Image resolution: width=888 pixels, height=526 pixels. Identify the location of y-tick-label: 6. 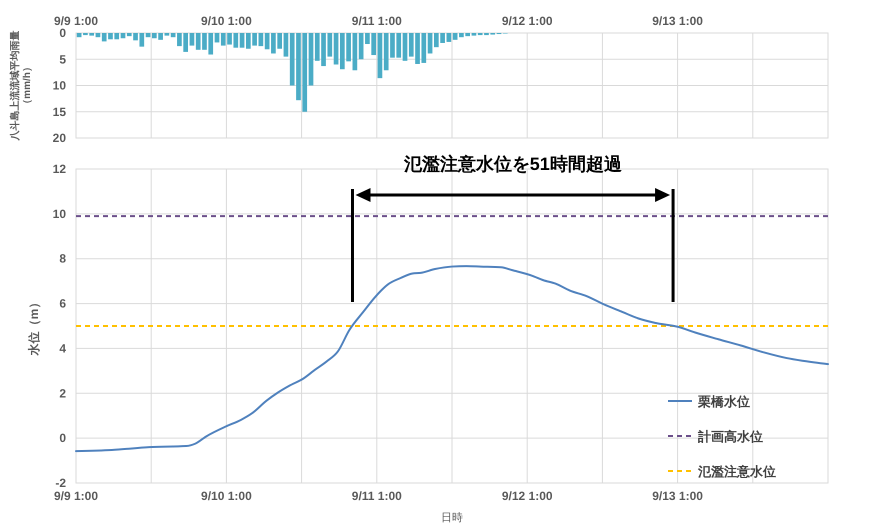
(62, 303).